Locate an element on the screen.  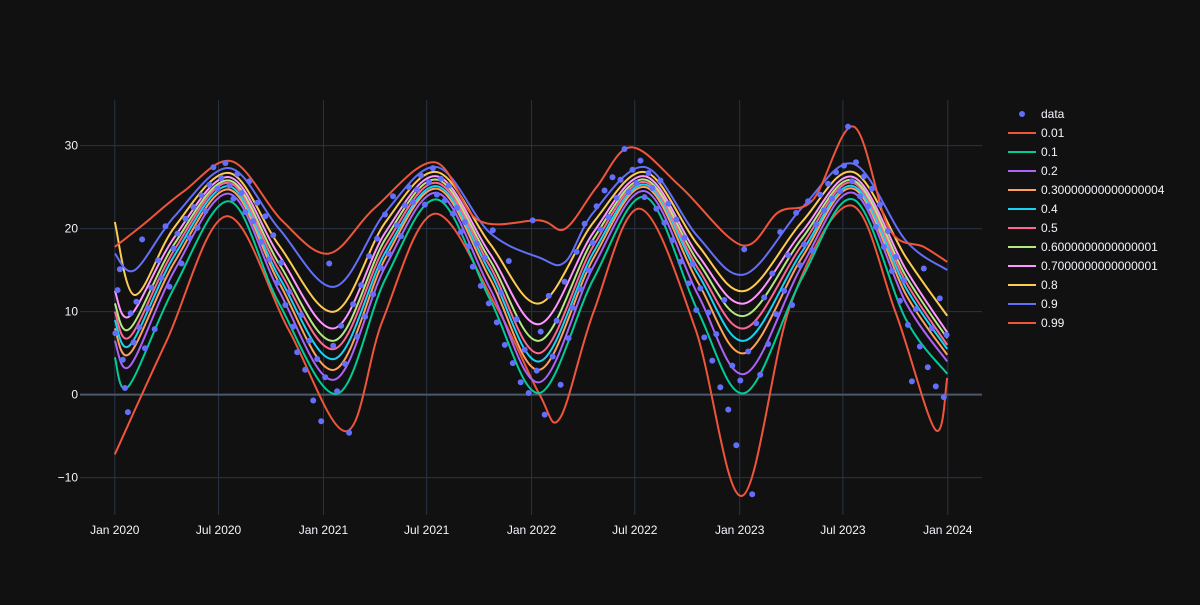
legend-item: data is located at coordinates (1042, 114).